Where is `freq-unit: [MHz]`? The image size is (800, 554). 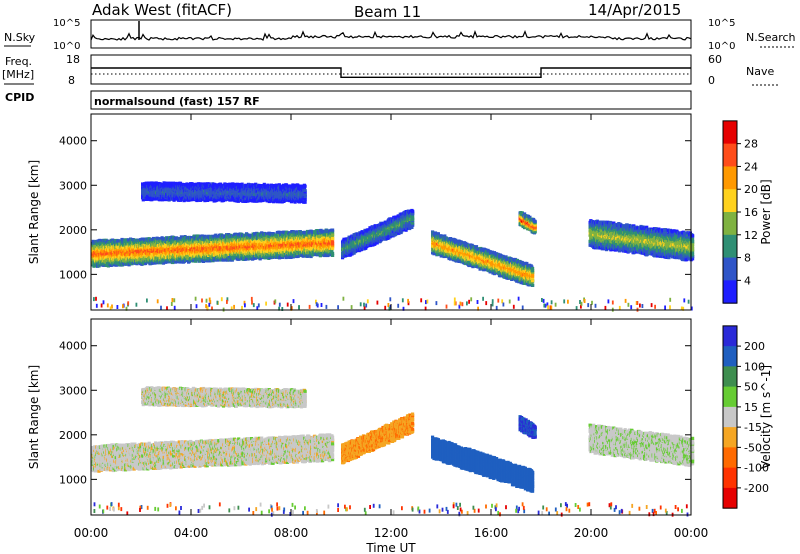 freq-unit: [MHz] is located at coordinates (18, 74).